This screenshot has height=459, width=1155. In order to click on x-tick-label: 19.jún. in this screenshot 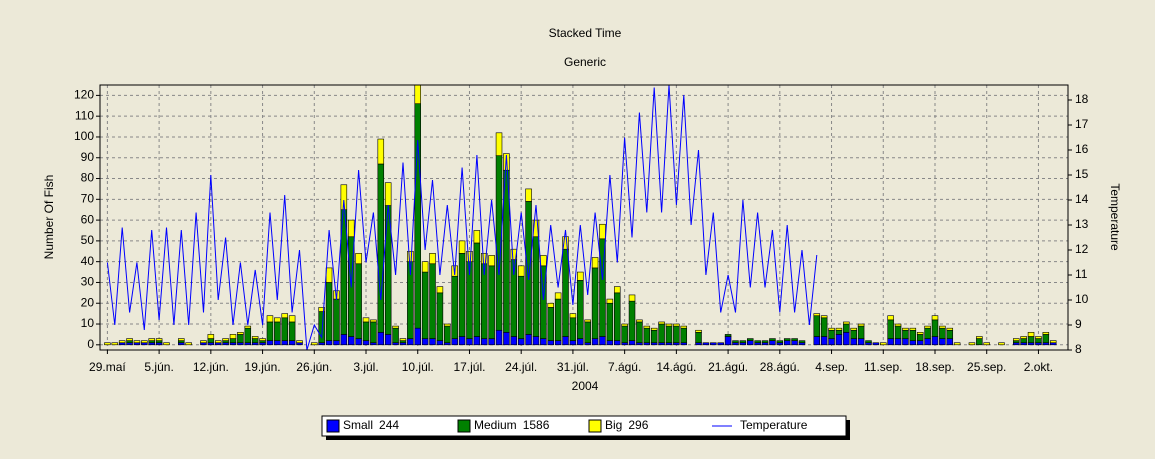, I will do `click(263, 367)`.